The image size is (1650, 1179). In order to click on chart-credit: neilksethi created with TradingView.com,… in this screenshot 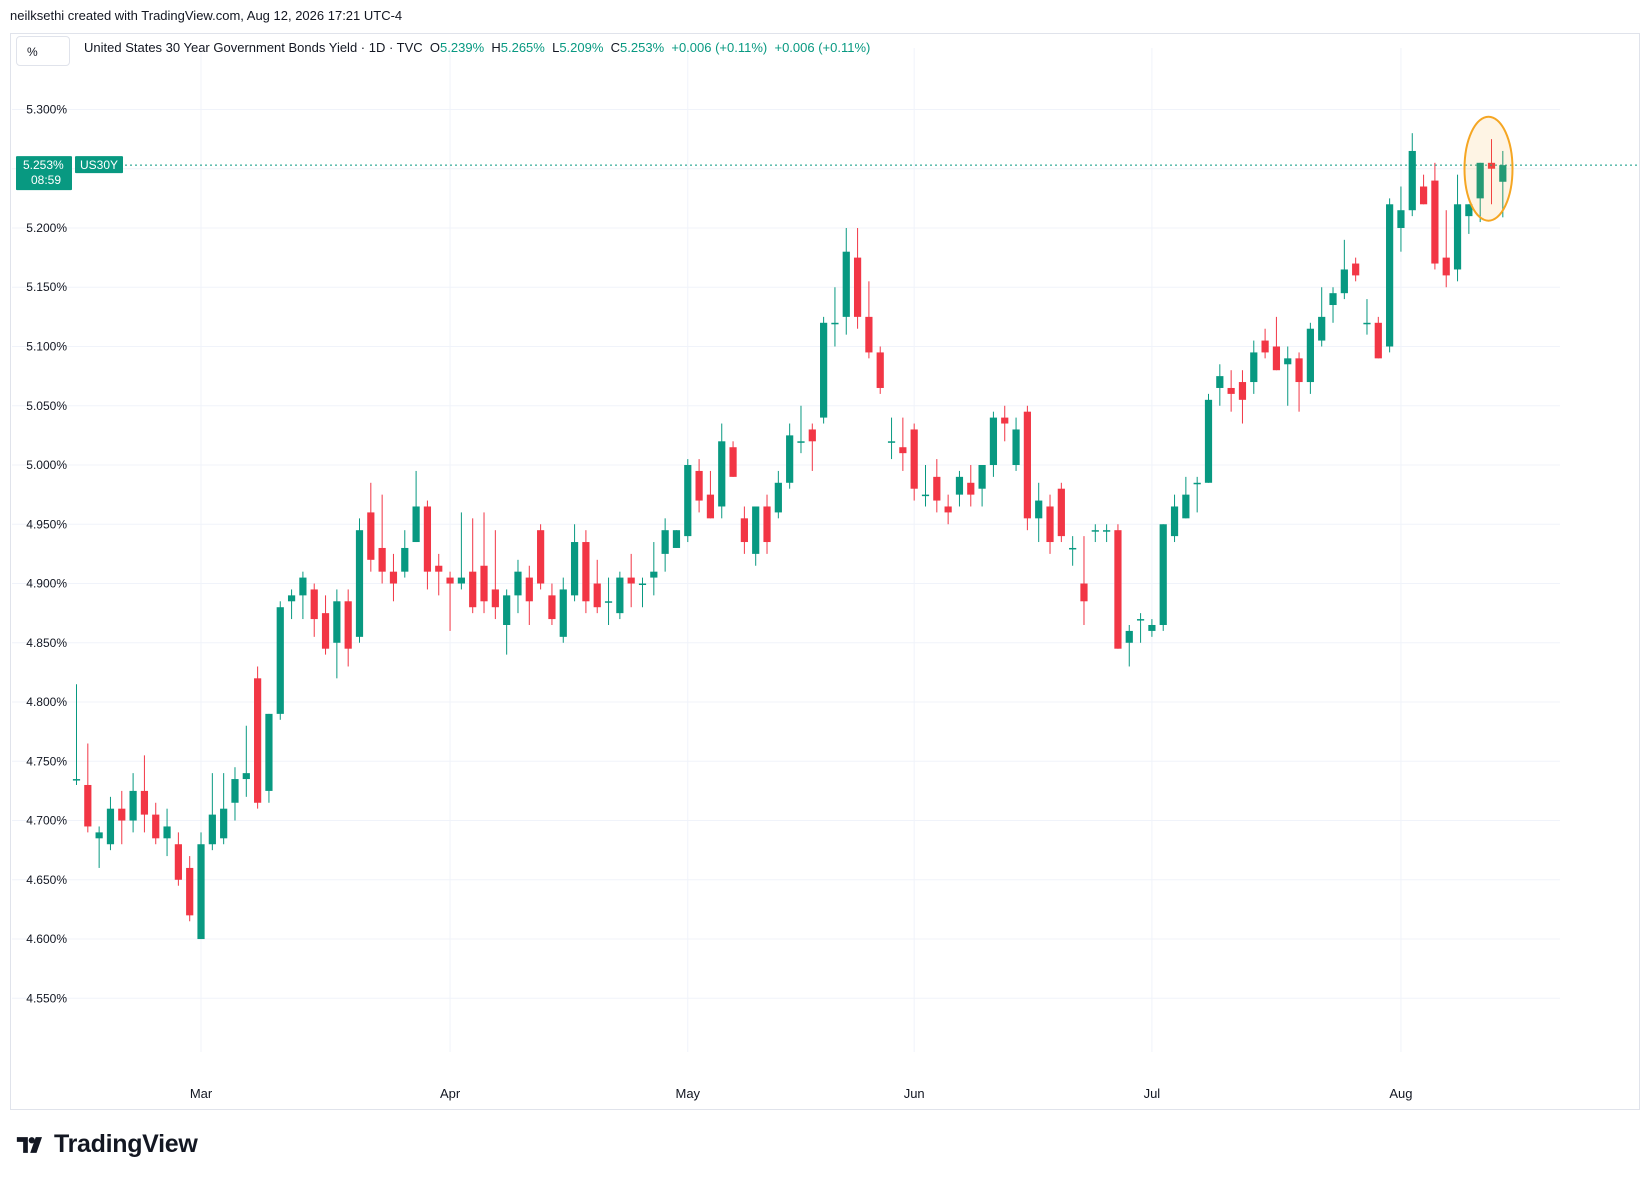, I will do `click(206, 15)`.